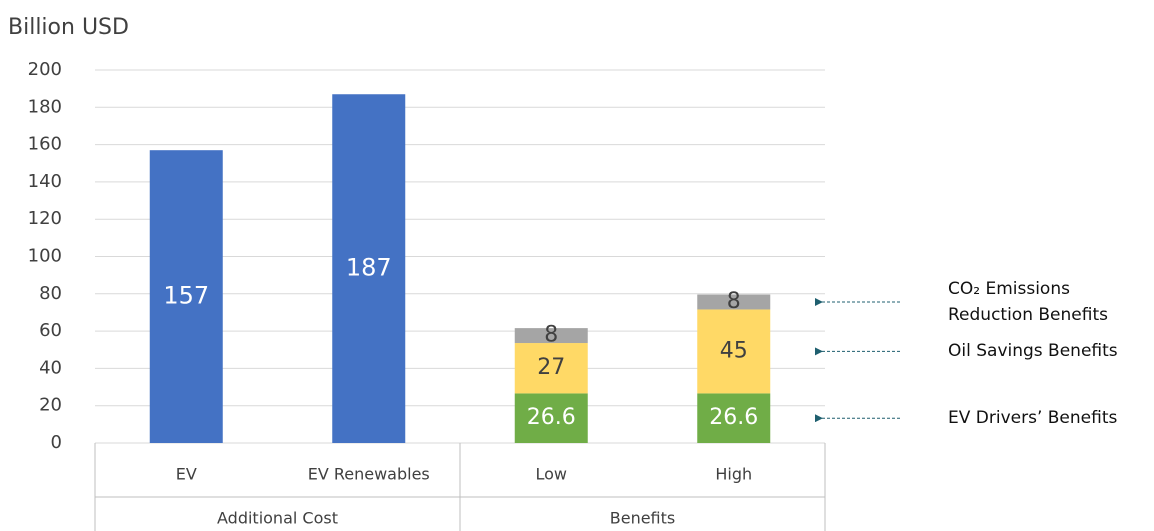  Describe the element at coordinates (1033, 418) in the screenshot. I see `legend-entry: EV Drivers’ Benefits` at that location.